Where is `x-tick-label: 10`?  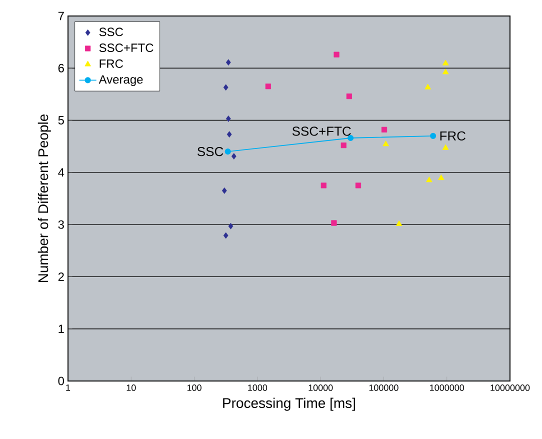 x-tick-label: 10 is located at coordinates (131, 387).